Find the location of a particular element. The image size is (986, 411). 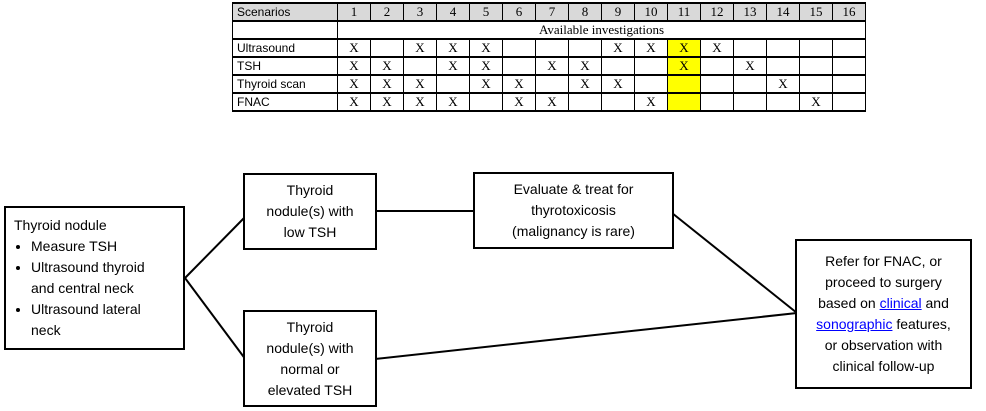

scenario-column-header: 4 is located at coordinates (453, 12).